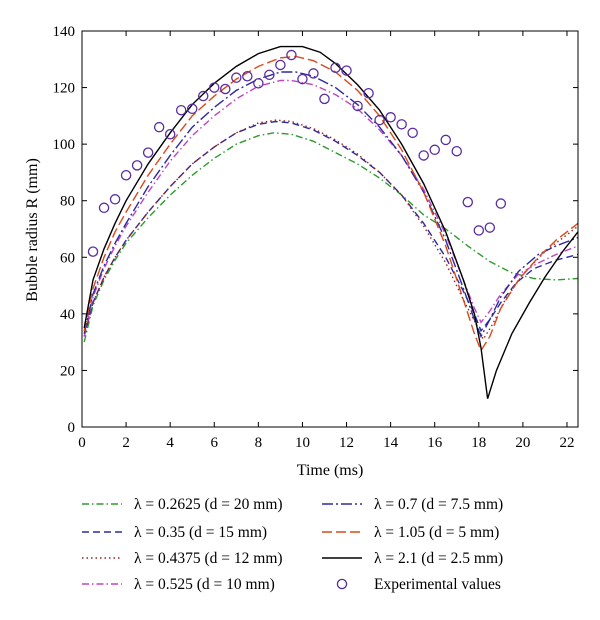  I want to click on y-tick-label: 60, so click(67, 258).